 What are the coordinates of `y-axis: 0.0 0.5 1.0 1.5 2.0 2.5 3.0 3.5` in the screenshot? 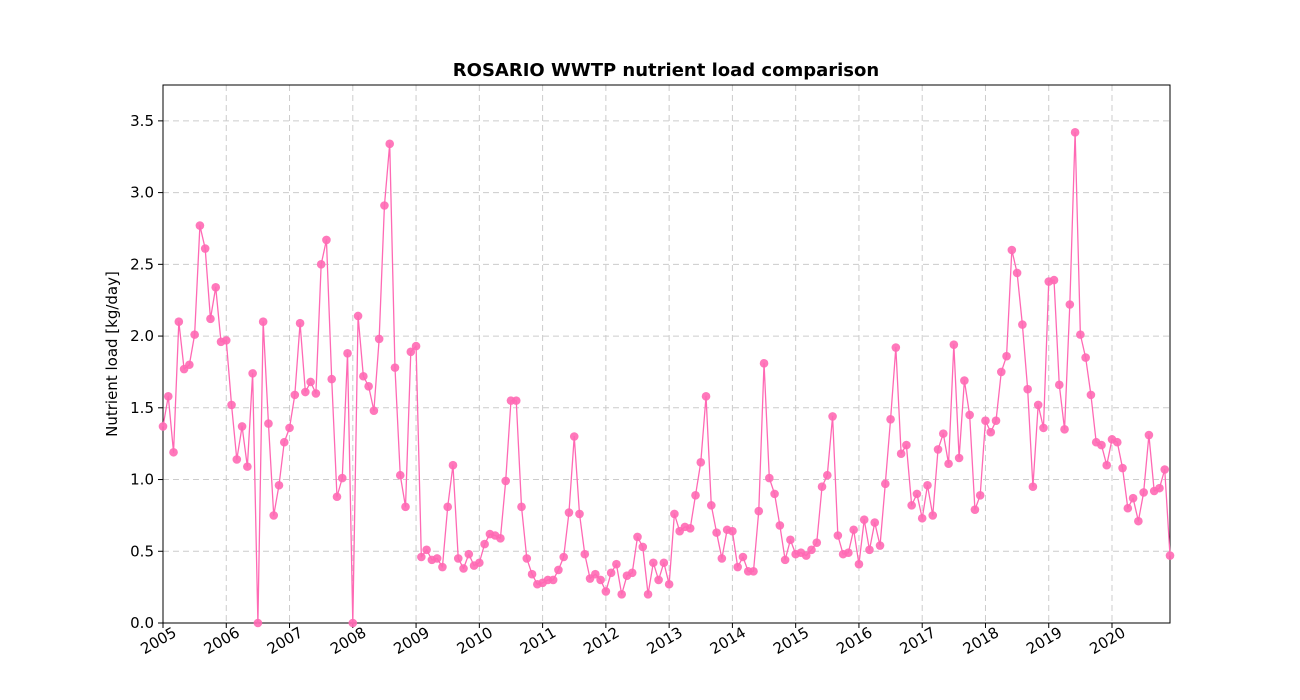 It's located at (146, 372).